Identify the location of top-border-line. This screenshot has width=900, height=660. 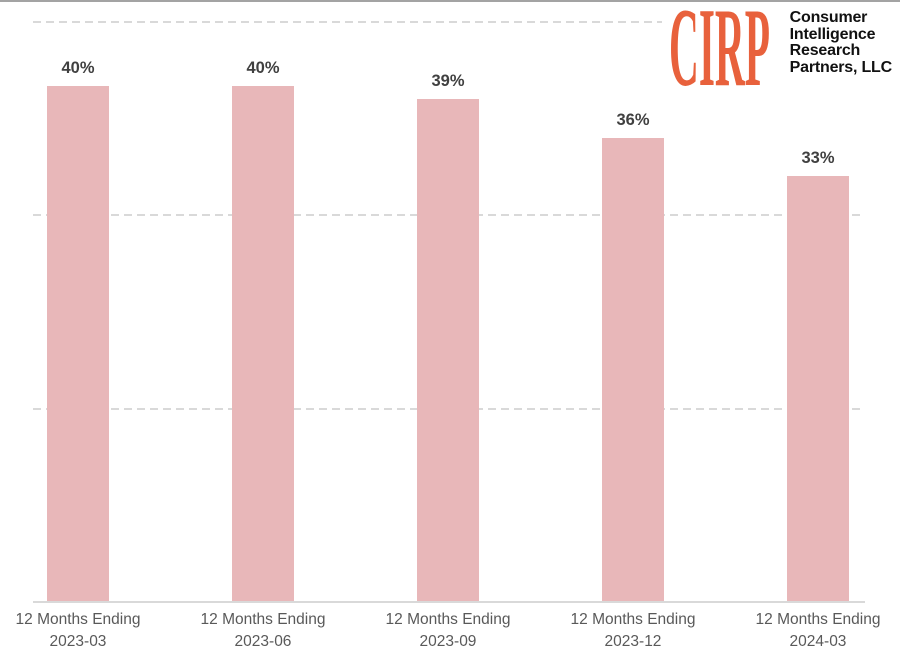
(450, 1).